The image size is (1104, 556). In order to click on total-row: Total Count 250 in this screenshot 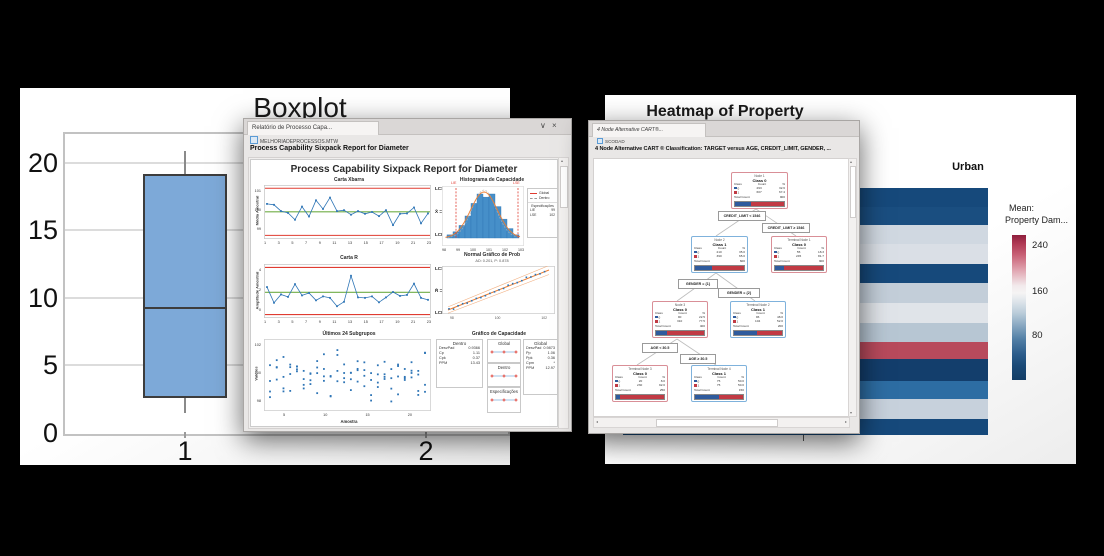, I will do `click(640, 389)`.